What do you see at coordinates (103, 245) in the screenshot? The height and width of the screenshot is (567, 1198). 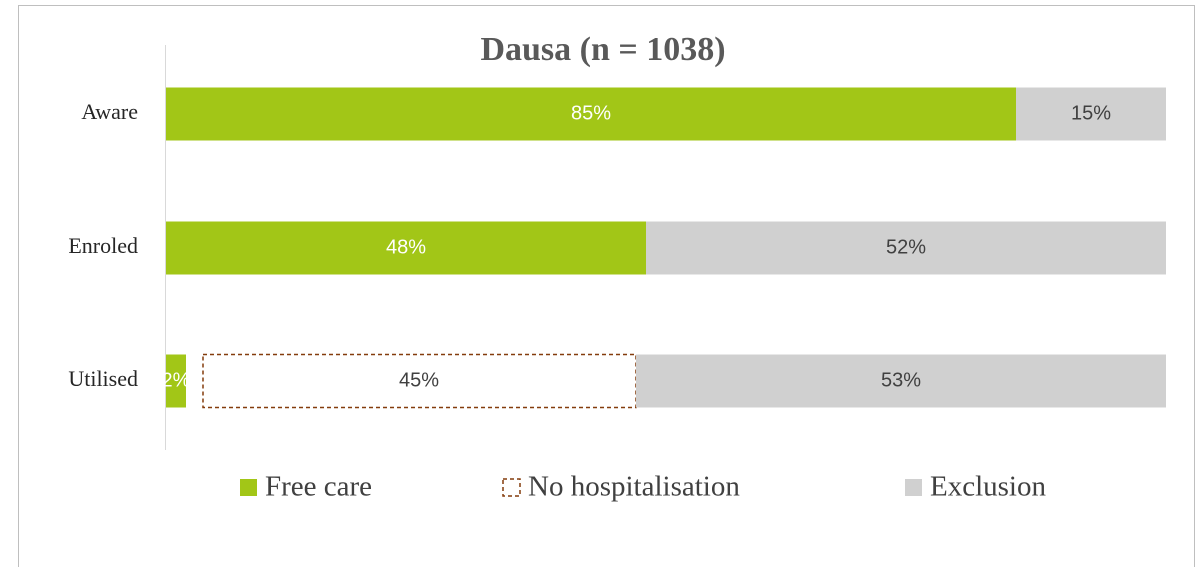 I see `category-label: Enroled` at bounding box center [103, 245].